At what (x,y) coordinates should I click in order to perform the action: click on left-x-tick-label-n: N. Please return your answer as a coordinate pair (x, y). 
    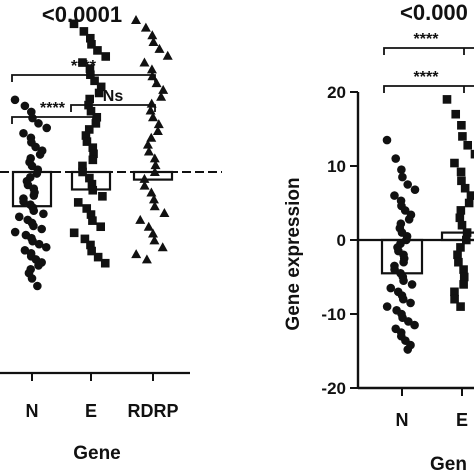
    Looking at the image, I should click on (32, 411).